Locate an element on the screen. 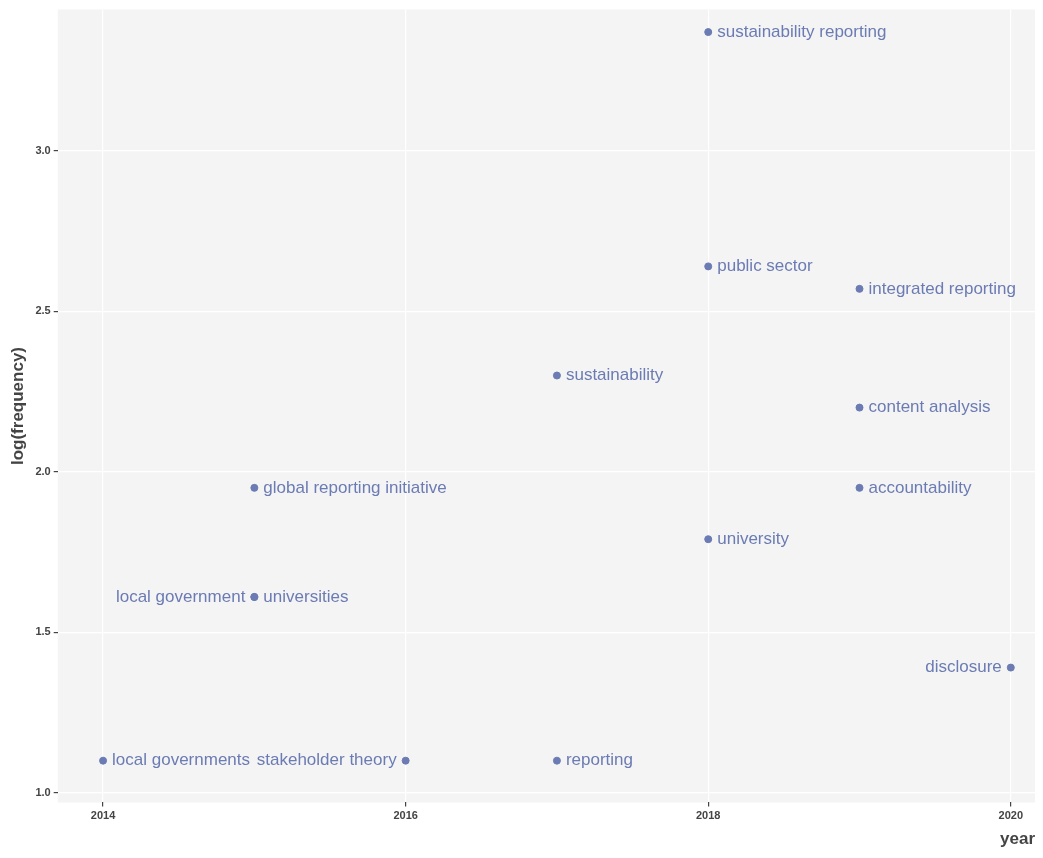  y-axis-title: log(frequency) is located at coordinates (17, 406).